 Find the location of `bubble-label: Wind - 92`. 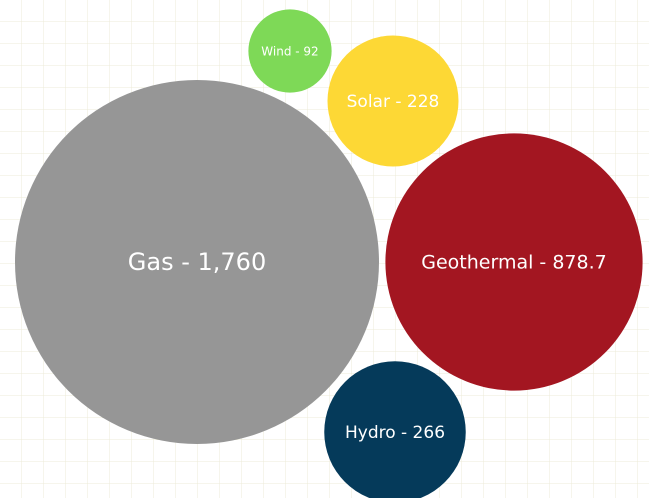

bubble-label: Wind - 92 is located at coordinates (289, 52).